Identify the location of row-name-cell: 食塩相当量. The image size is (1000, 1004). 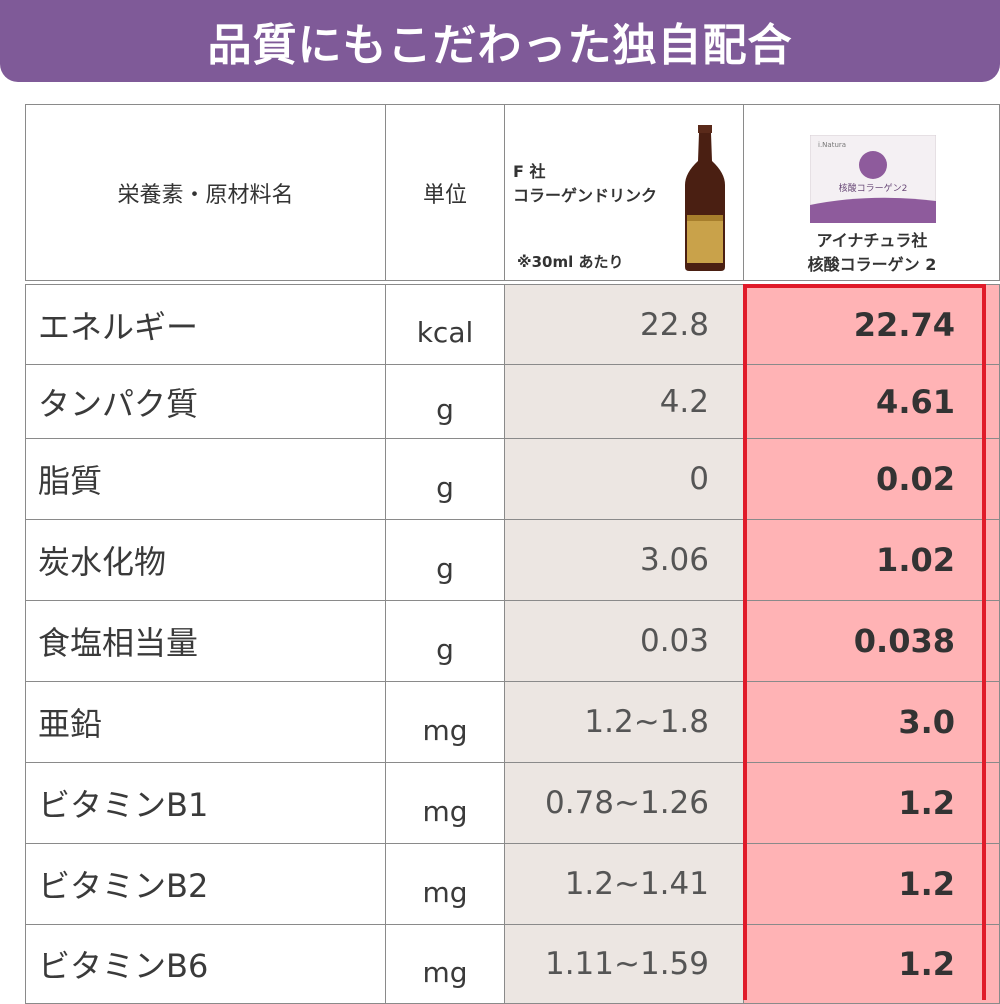
(205, 641).